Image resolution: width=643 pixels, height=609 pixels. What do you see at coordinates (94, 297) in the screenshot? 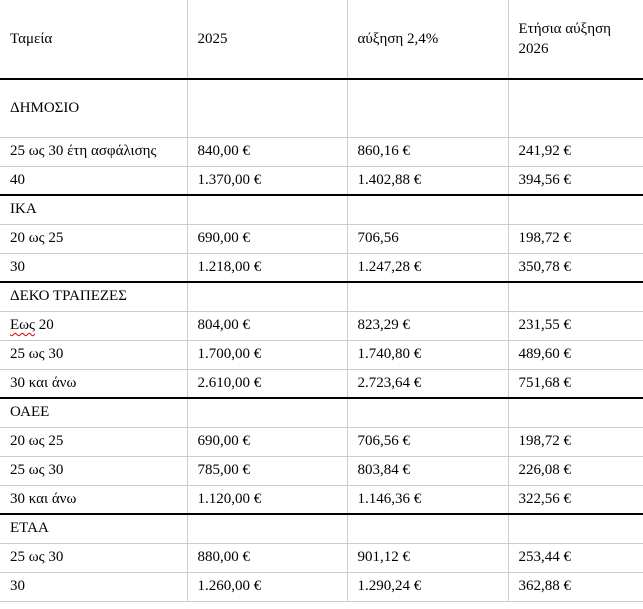
I see `section-title: ΔΕΚΟ ΤΡΑΠΕΖΕΣ` at bounding box center [94, 297].